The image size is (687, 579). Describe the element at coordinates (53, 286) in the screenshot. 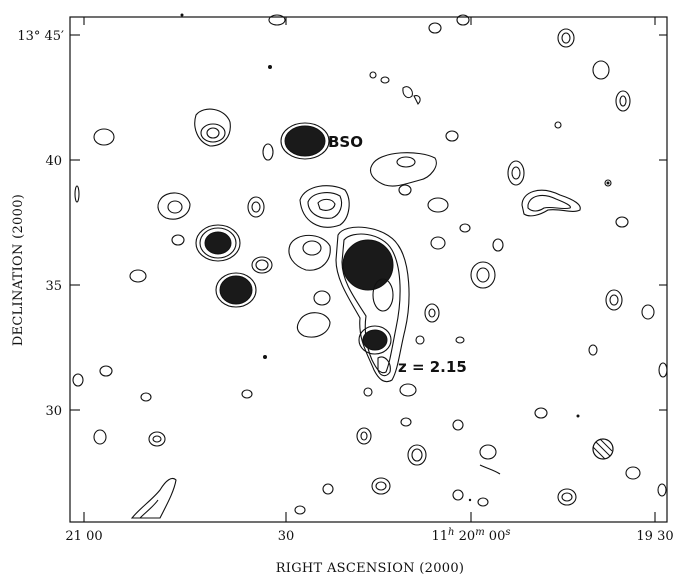

I see `y-tick-label: 35` at that location.